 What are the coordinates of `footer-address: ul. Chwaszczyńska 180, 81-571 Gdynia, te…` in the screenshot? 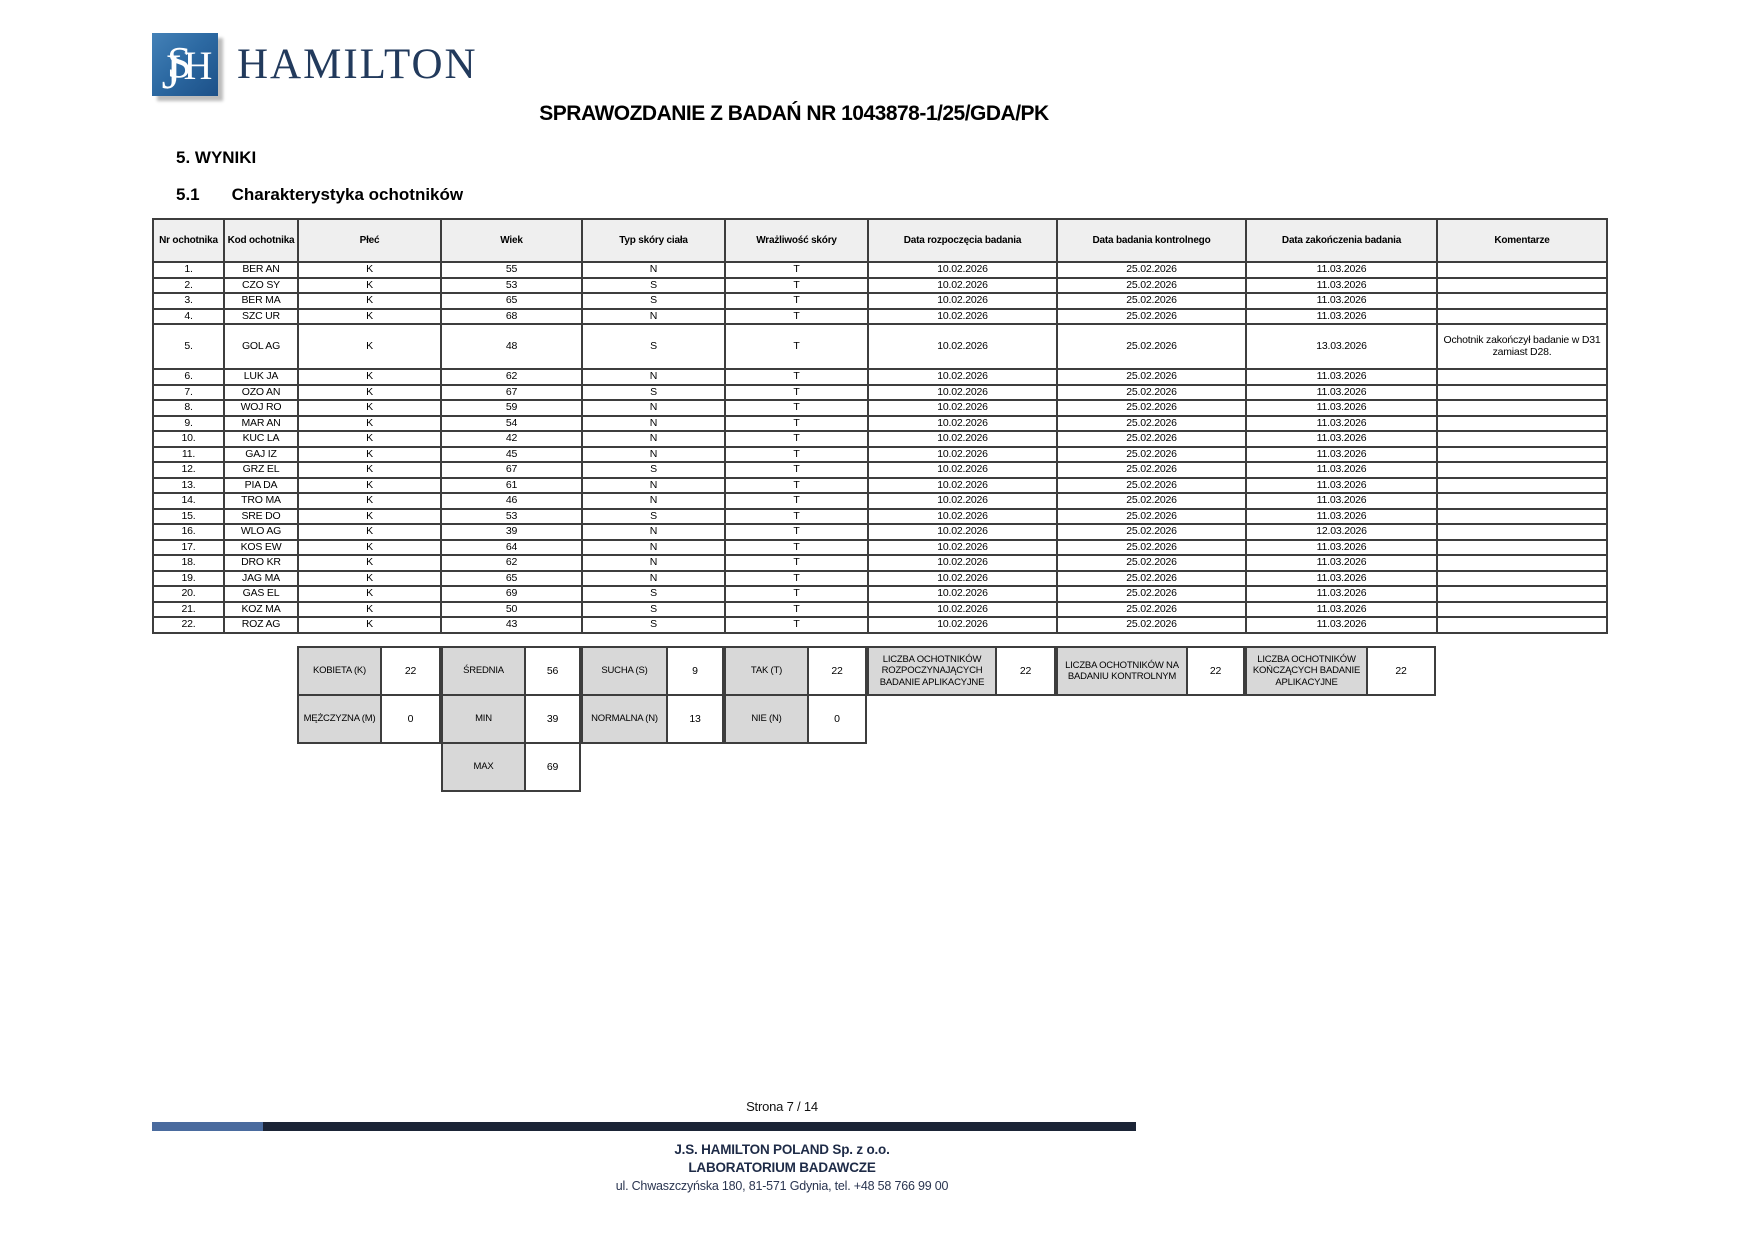 It's located at (782, 1185).